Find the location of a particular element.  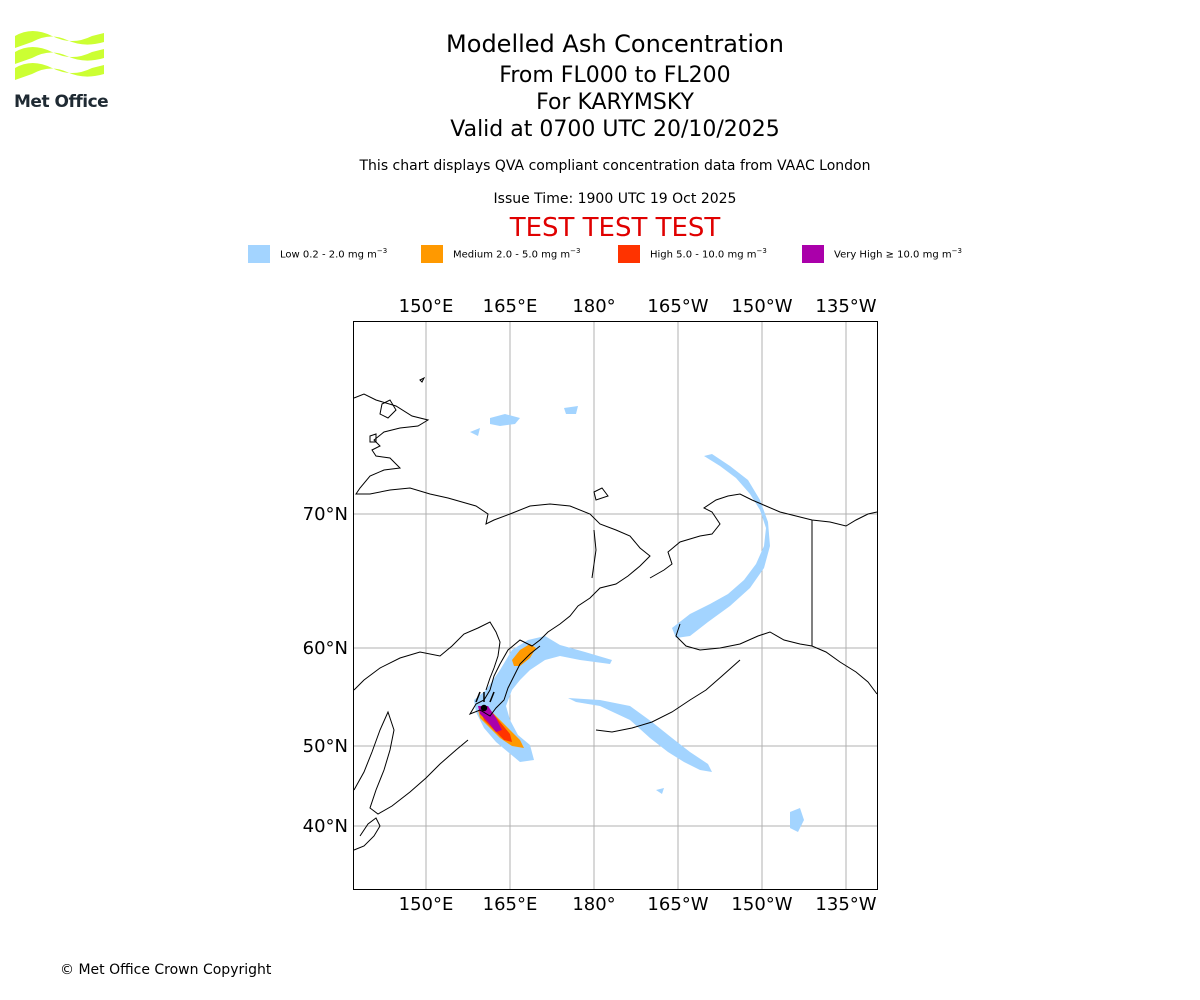

lat-label-40n: 40°N is located at coordinates (325, 826).